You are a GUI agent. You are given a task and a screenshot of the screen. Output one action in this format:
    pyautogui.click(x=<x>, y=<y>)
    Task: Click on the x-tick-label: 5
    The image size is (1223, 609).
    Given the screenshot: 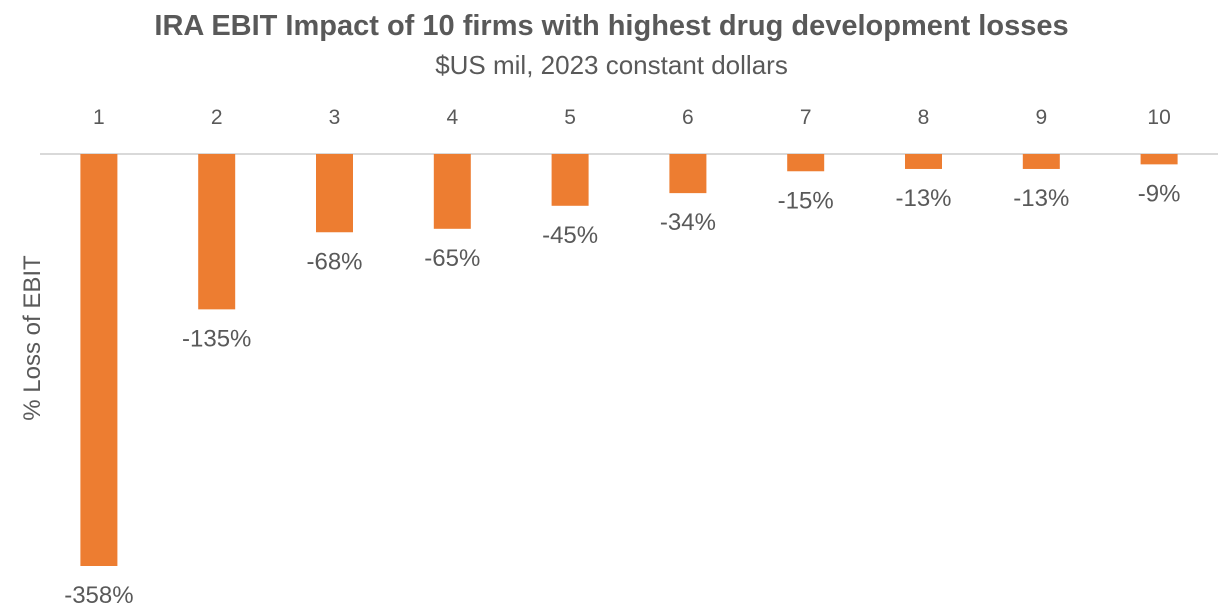 What is the action you would take?
    pyautogui.click(x=570, y=117)
    